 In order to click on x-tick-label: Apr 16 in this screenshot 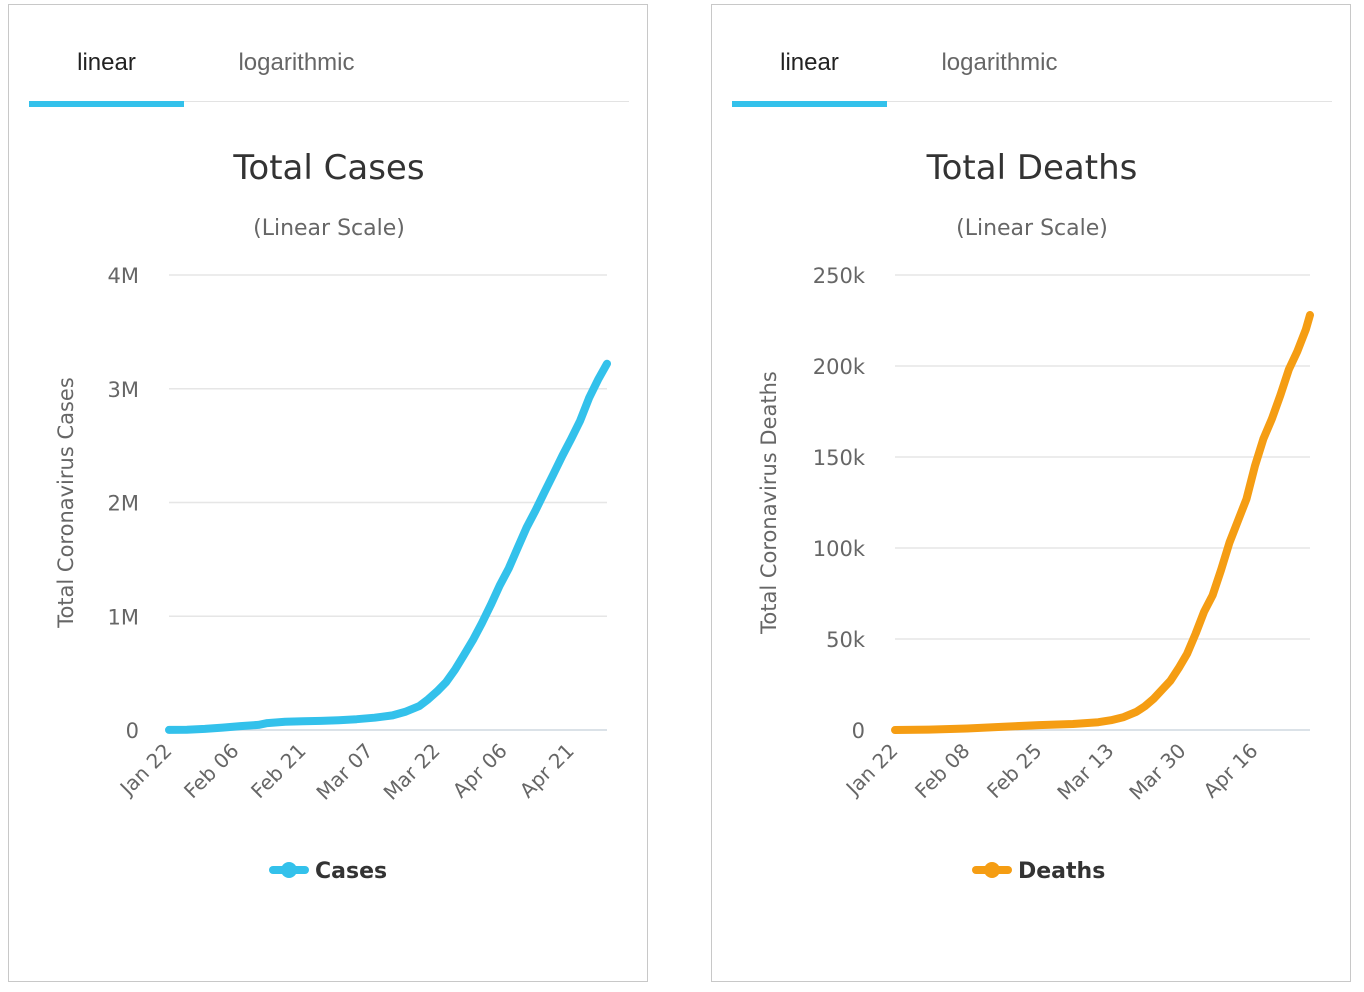, I will do `click(1231, 771)`.